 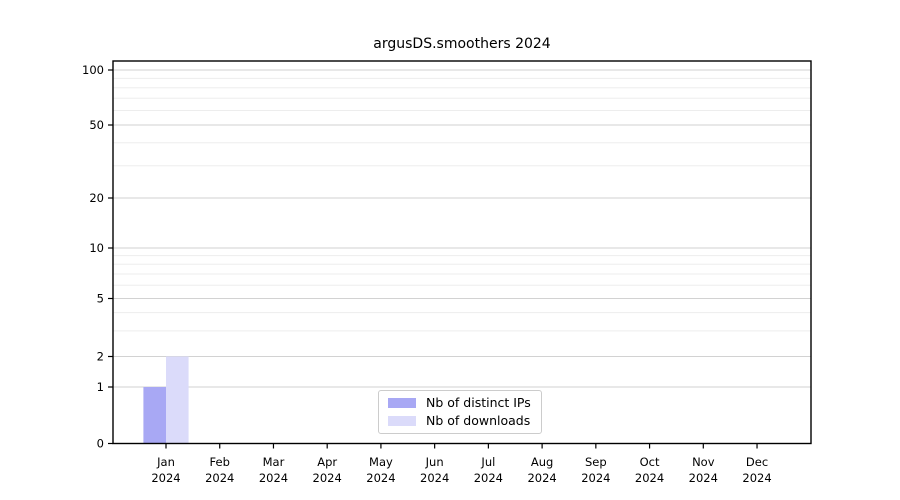 I want to click on x-tick-label-month: May, so click(x=381, y=462).